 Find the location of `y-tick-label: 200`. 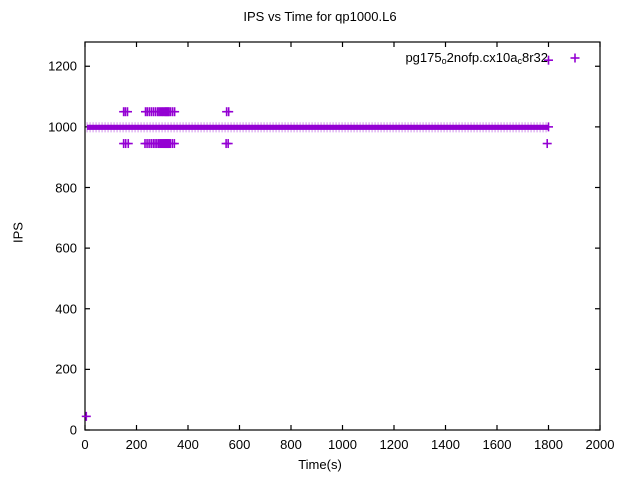

y-tick-label: 200 is located at coordinates (66, 369).